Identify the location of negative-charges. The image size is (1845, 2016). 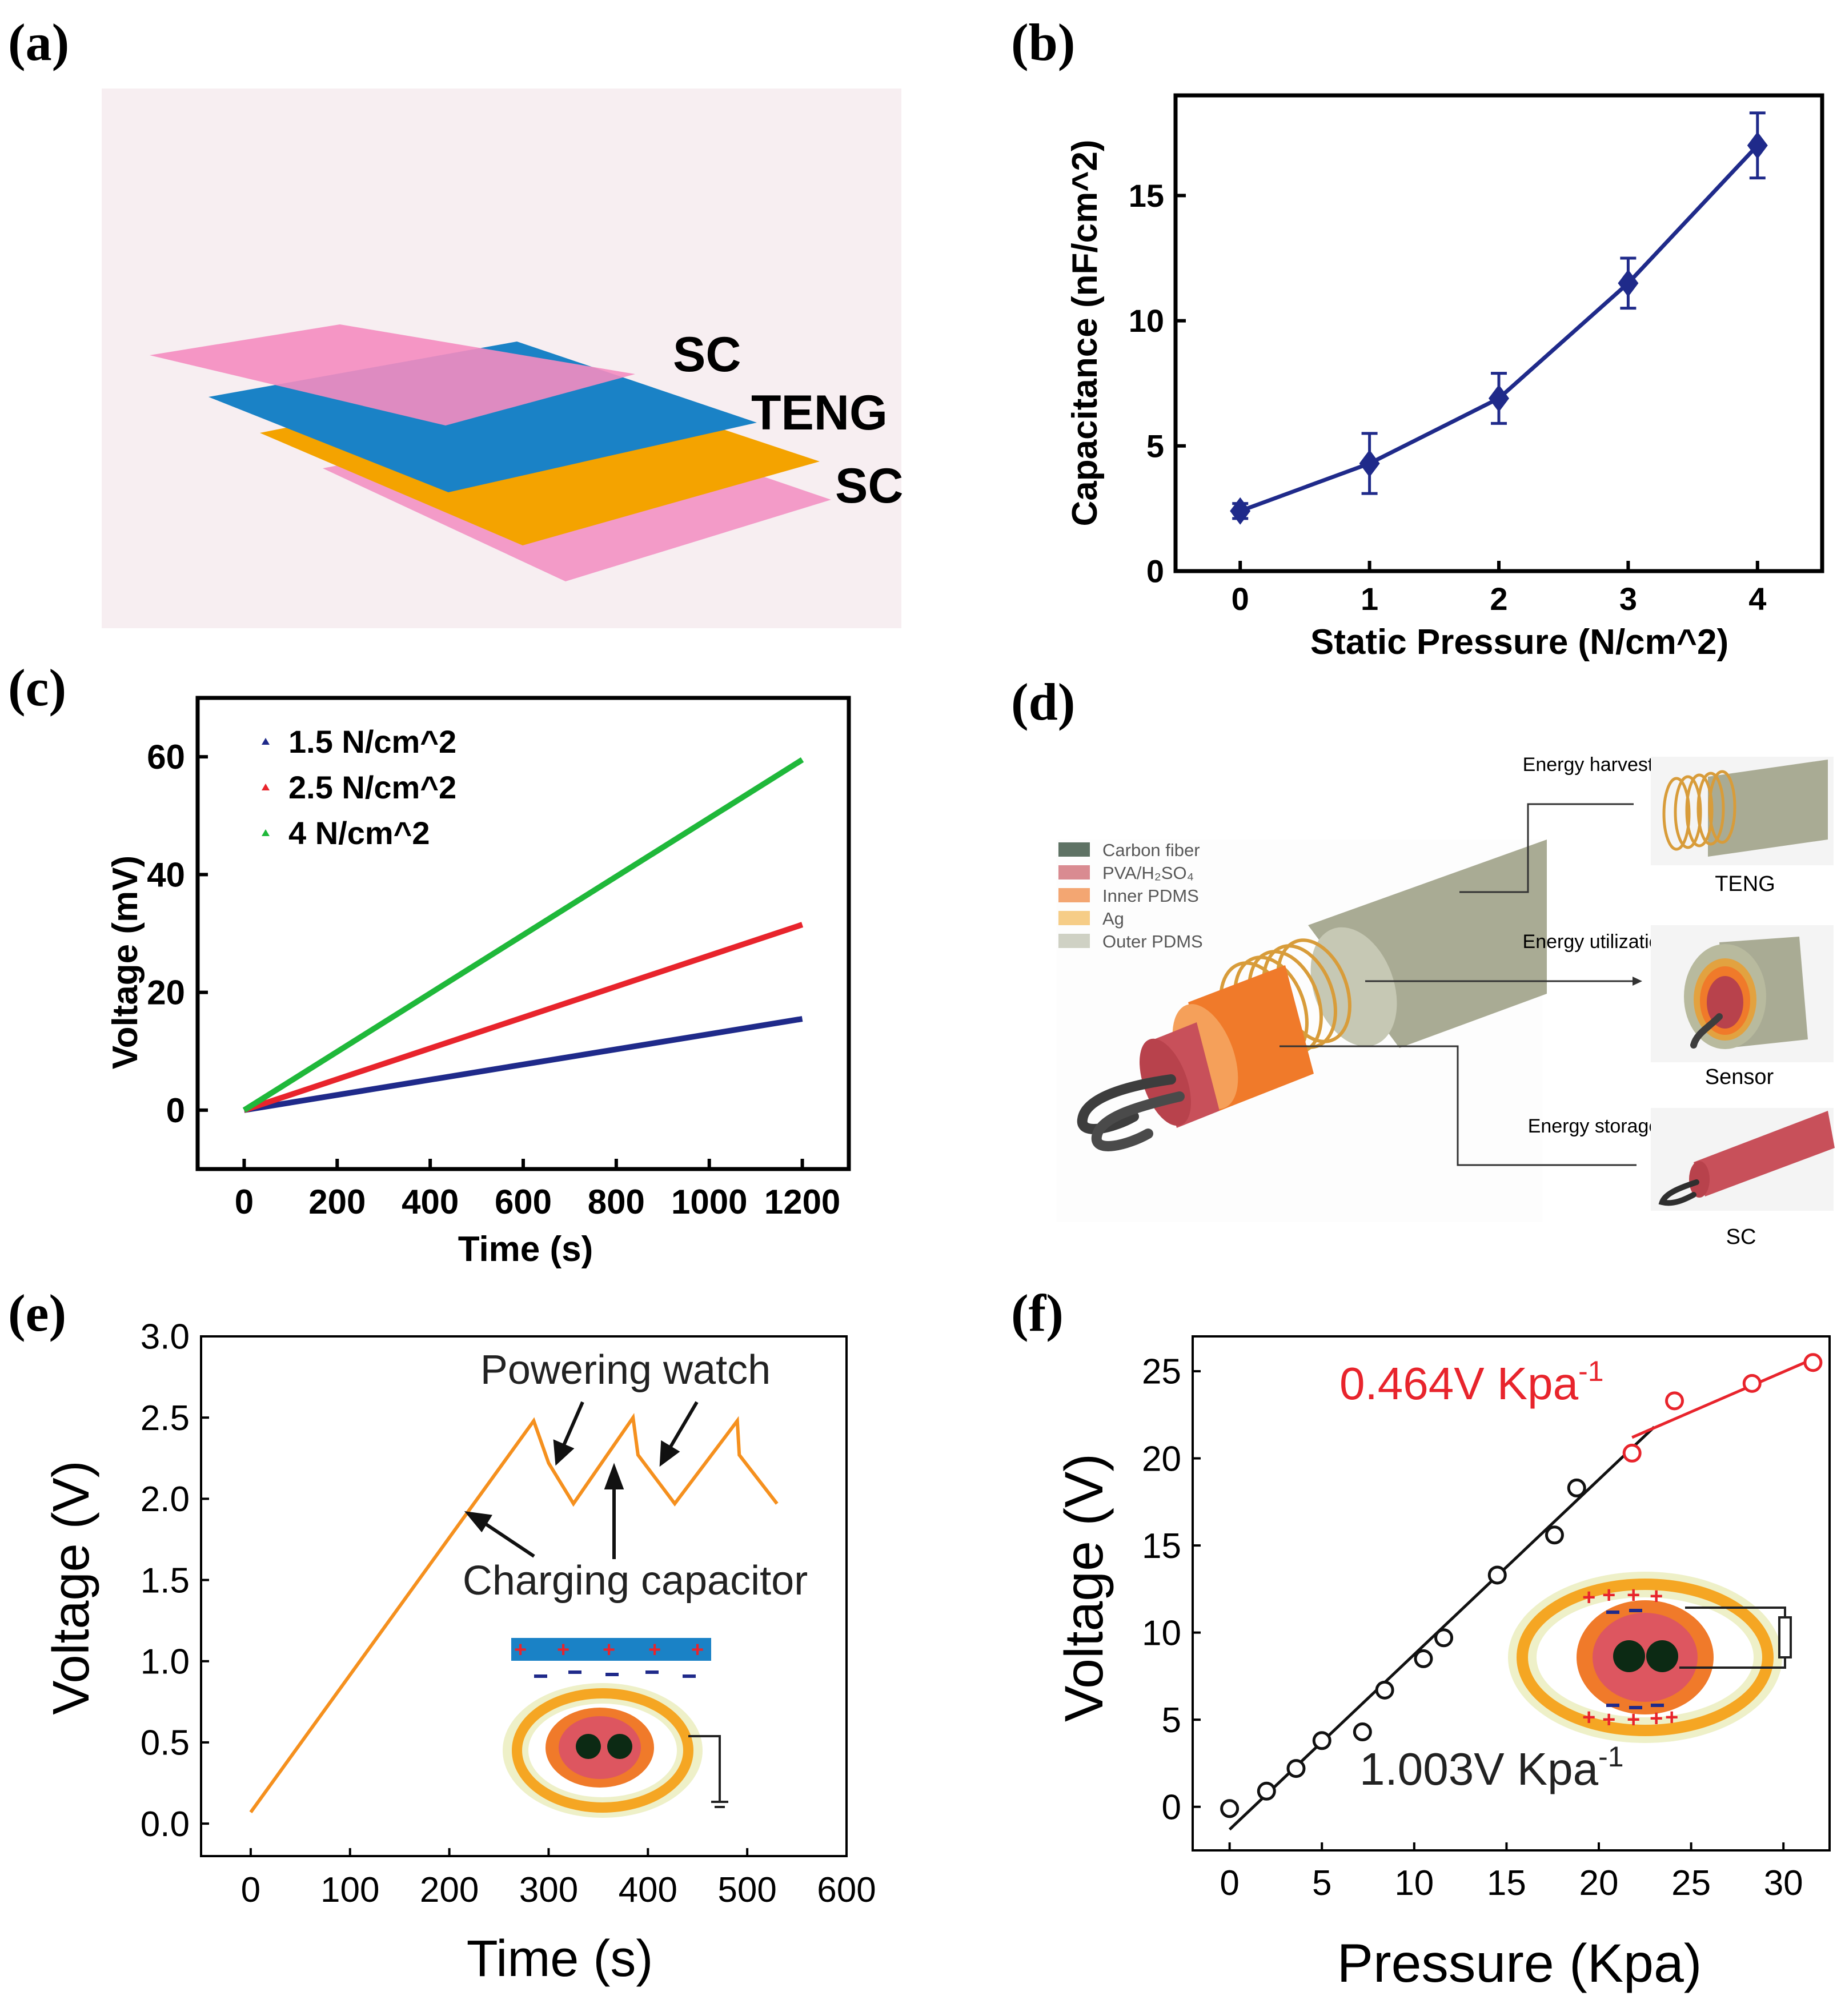
(615, 1674).